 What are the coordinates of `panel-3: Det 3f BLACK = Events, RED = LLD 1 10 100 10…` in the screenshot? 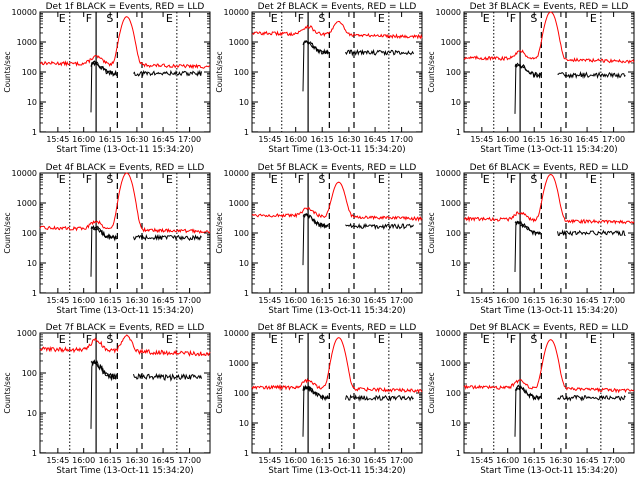 It's located at (531, 78).